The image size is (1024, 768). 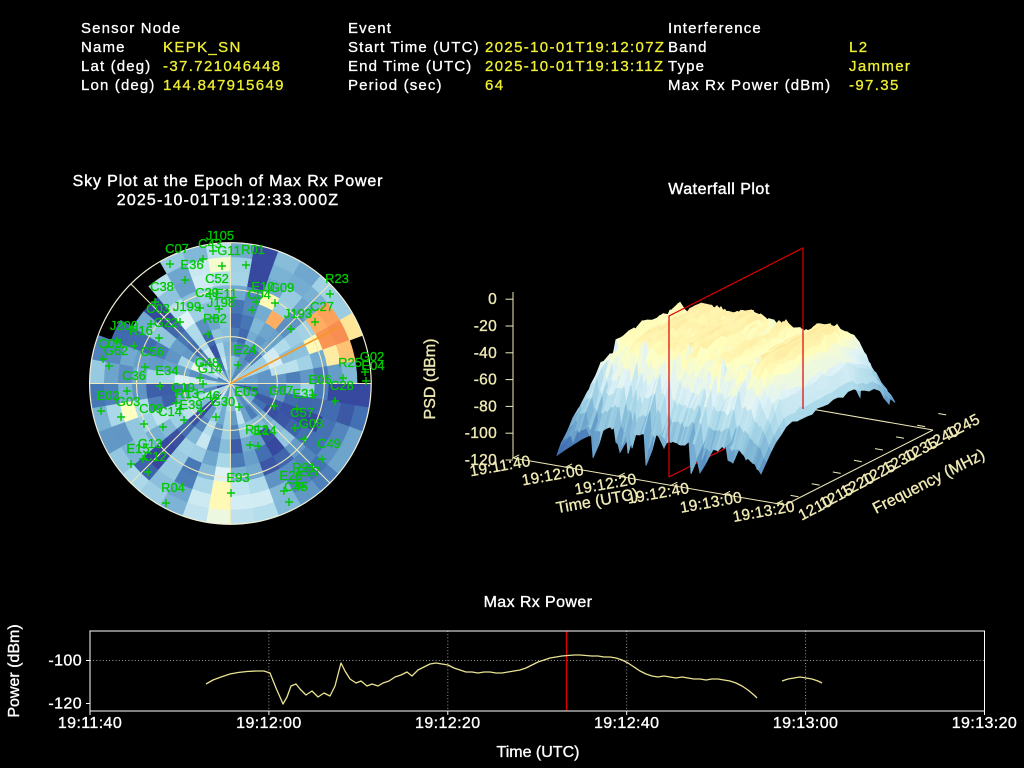 What do you see at coordinates (245, 391) in the screenshot?
I see `svg-text: E05` at bounding box center [245, 391].